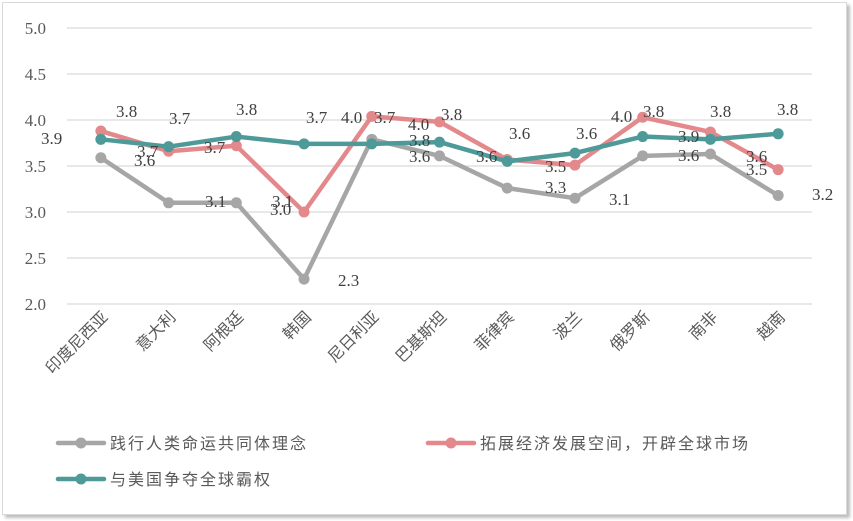  Describe the element at coordinates (77, 342) in the screenshot. I see `x-category-label: 印度尼西亚` at that location.